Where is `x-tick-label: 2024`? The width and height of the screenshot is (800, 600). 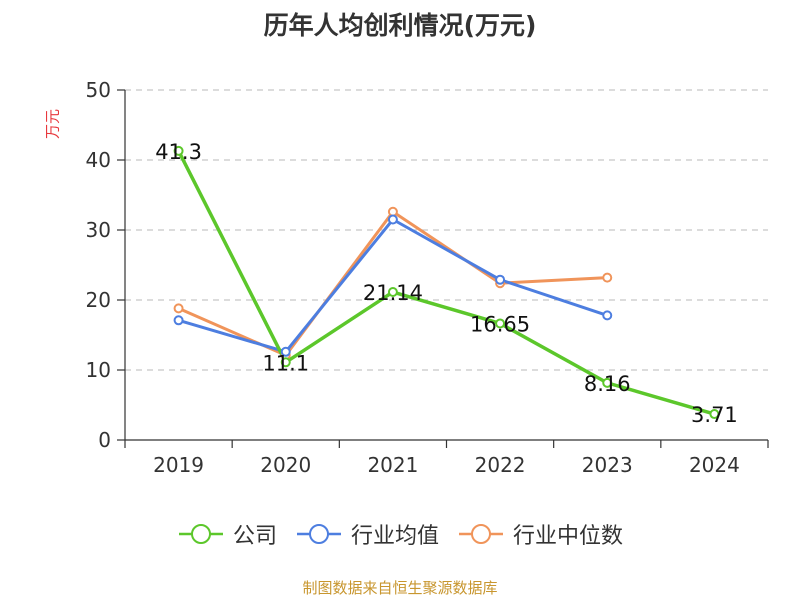 x-tick-label: 2024 is located at coordinates (714, 465).